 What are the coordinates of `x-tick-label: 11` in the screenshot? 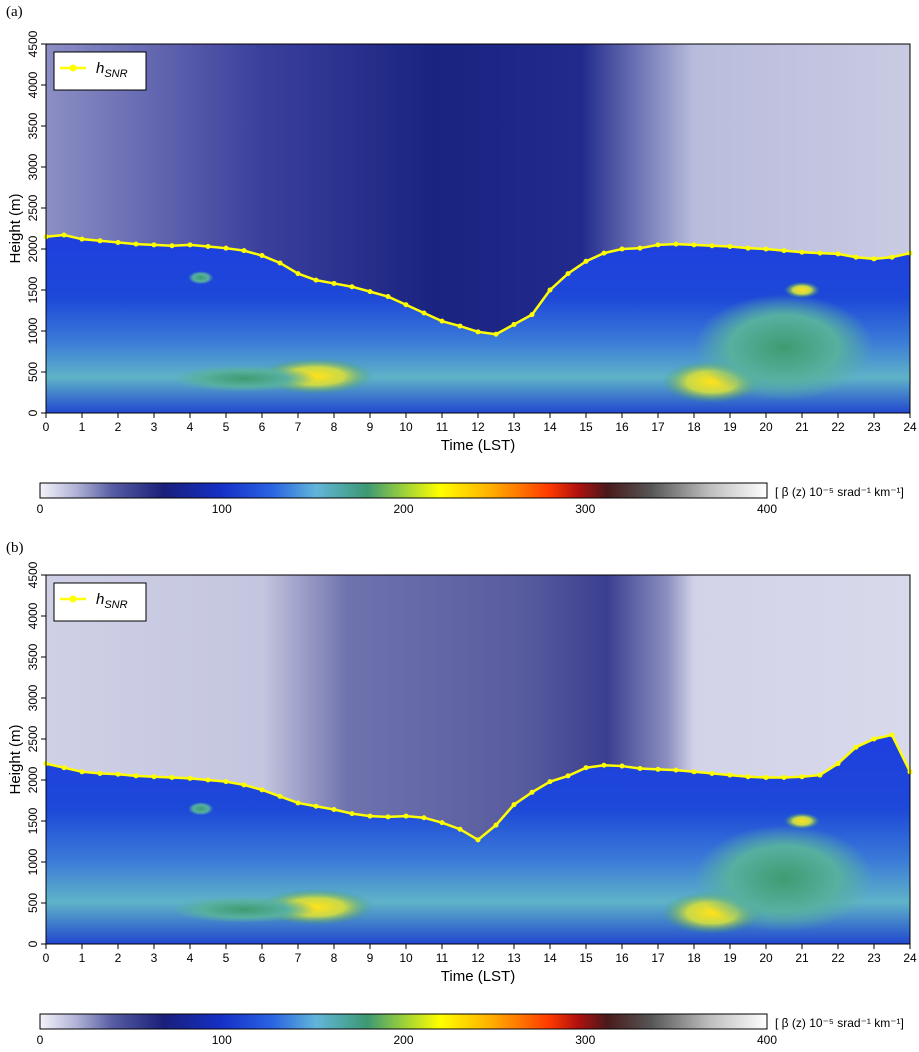 It's located at (442, 427).